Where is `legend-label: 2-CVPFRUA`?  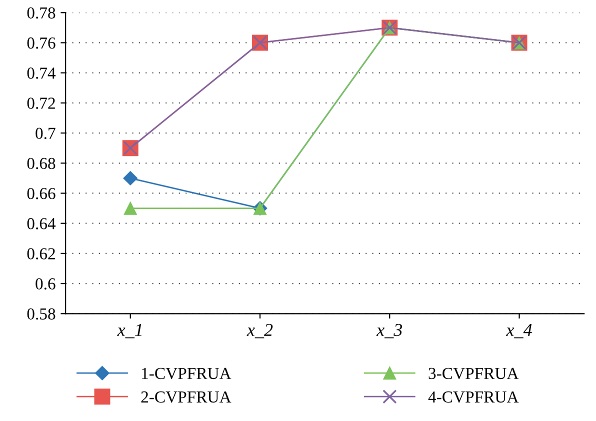 legend-label: 2-CVPFRUA is located at coordinates (186, 397).